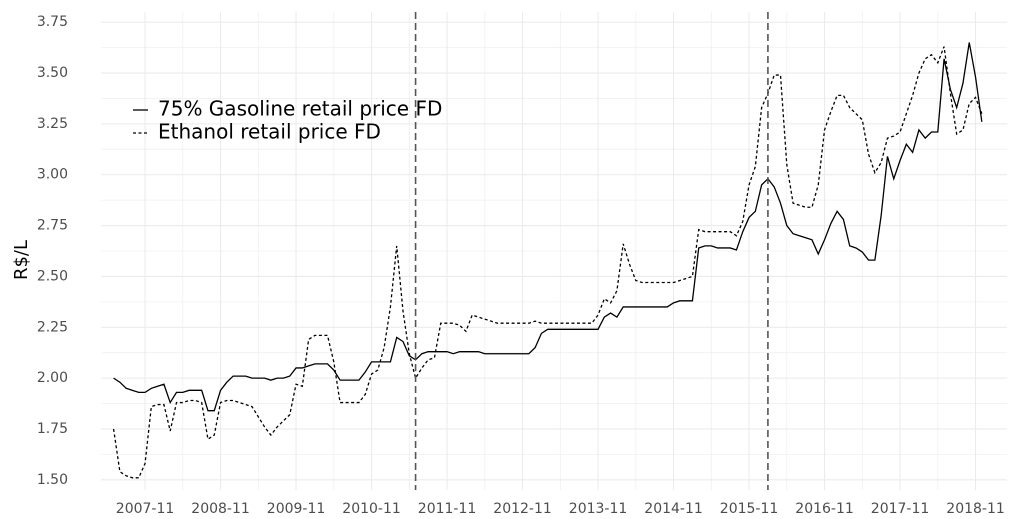  What do you see at coordinates (52, 429) in the screenshot?
I see `y-tick-label: 1.75` at bounding box center [52, 429].